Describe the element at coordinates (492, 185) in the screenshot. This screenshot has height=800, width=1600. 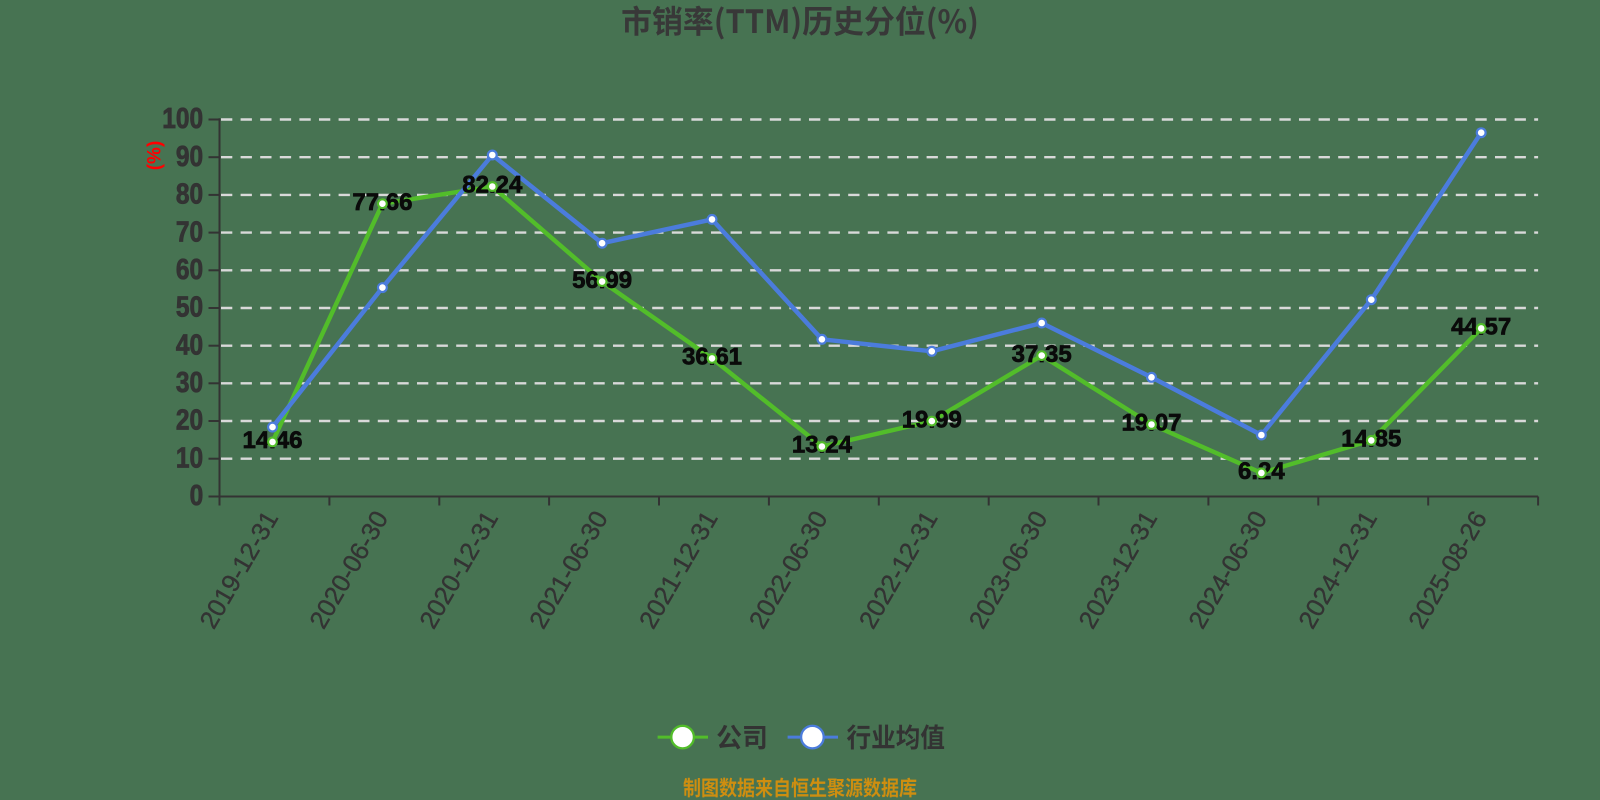
I see `svg-text: 82.24` at that location.